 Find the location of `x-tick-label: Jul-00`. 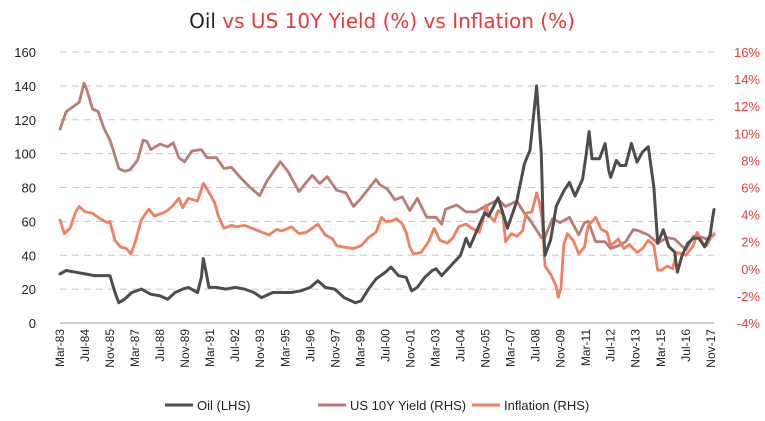

x-tick-label: Jul-00 is located at coordinates (385, 345).